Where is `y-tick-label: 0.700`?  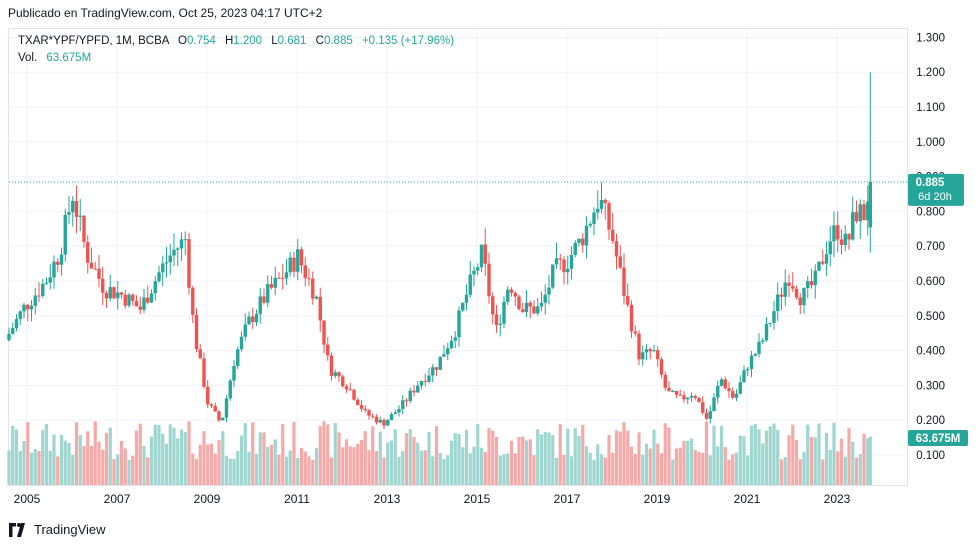
y-tick-label: 0.700 is located at coordinates (930, 247).